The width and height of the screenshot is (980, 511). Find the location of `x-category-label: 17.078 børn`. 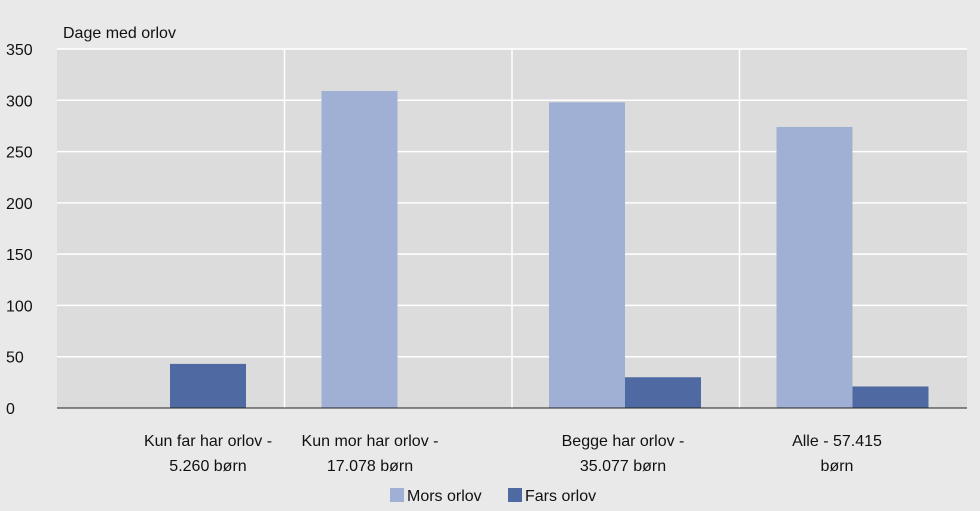

x-category-label: 17.078 børn is located at coordinates (370, 466).